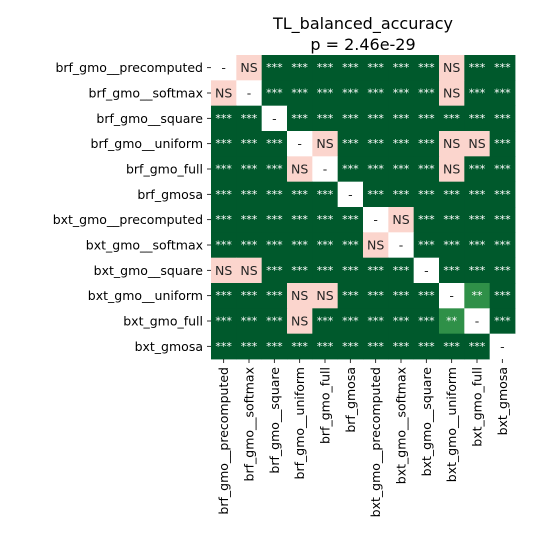 Image resolution: width=551 pixels, height=551 pixels. What do you see at coordinates (223, 441) in the screenshot?
I see `x-tick-label: brf_gmo__precomputed` at bounding box center [223, 441].